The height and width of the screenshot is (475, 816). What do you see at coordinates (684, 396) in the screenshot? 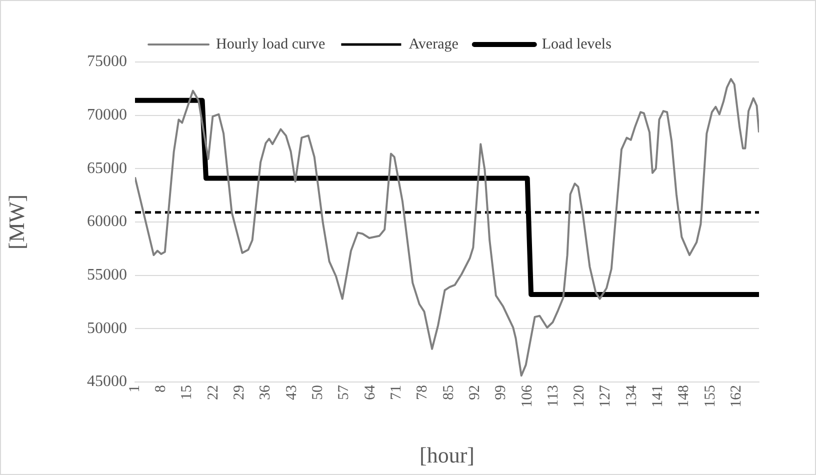
I see `x-tick-label: 148` at bounding box center [684, 396].